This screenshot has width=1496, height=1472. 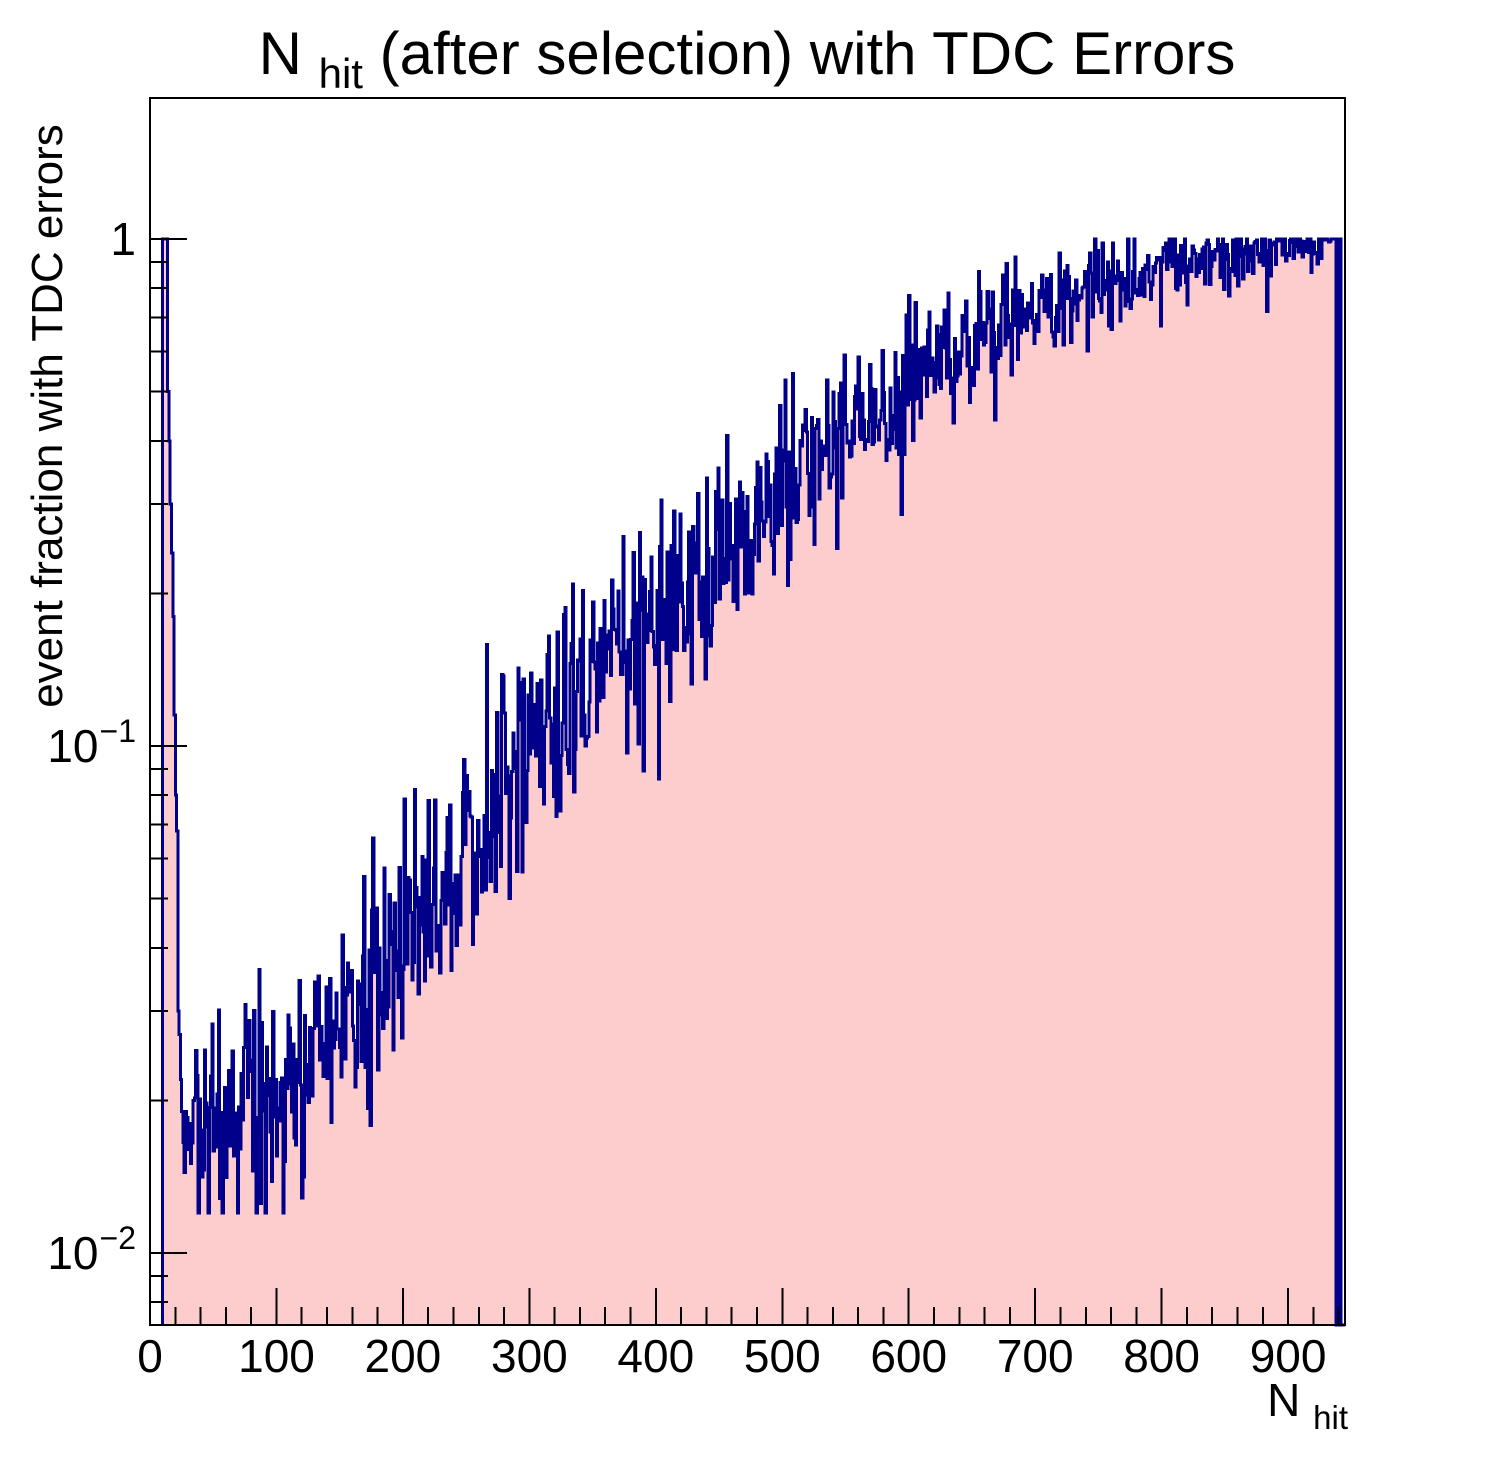 What do you see at coordinates (403, 1356) in the screenshot?
I see `x-axis-tick-label: 200` at bounding box center [403, 1356].